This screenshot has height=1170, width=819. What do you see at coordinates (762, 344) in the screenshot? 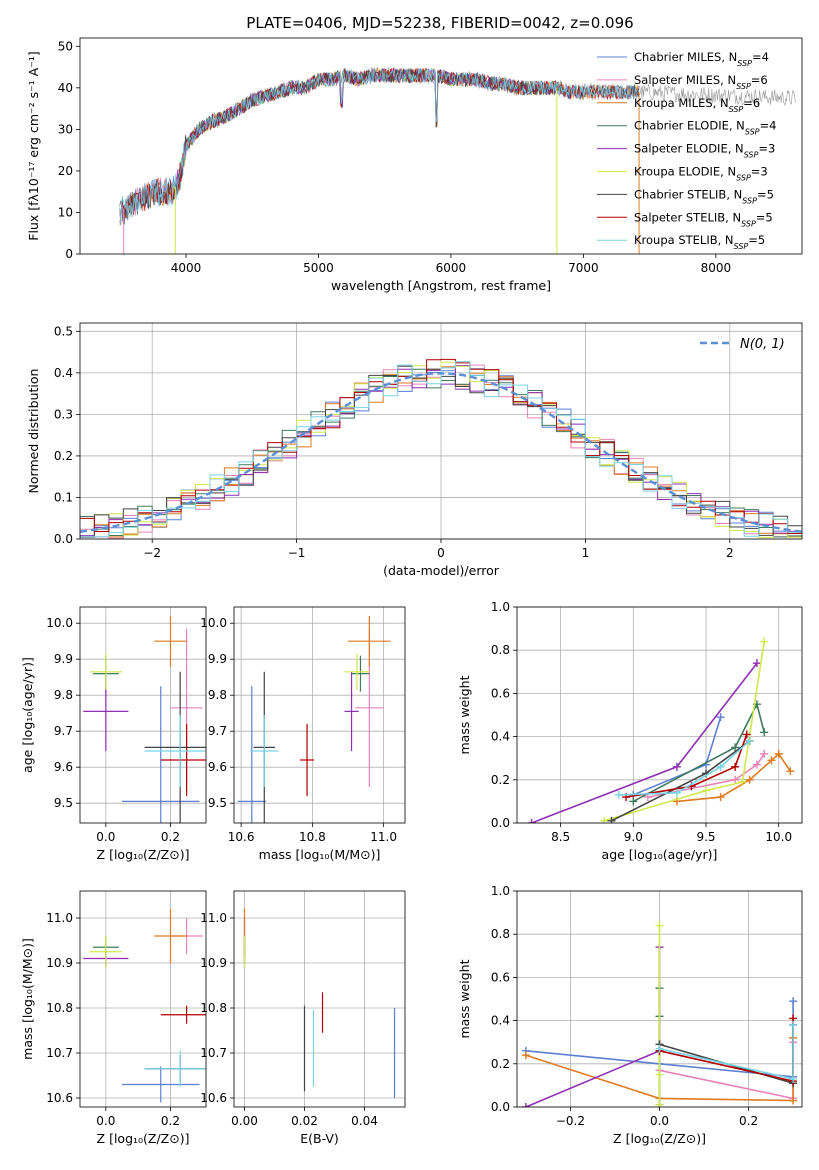
I see `legend-label: N(0, 1)` at bounding box center [762, 344].